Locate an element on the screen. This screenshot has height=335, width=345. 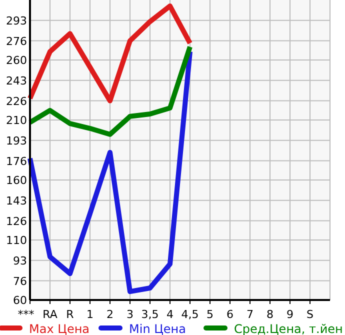
y-tick-label: 160 is located at coordinates (16, 180).